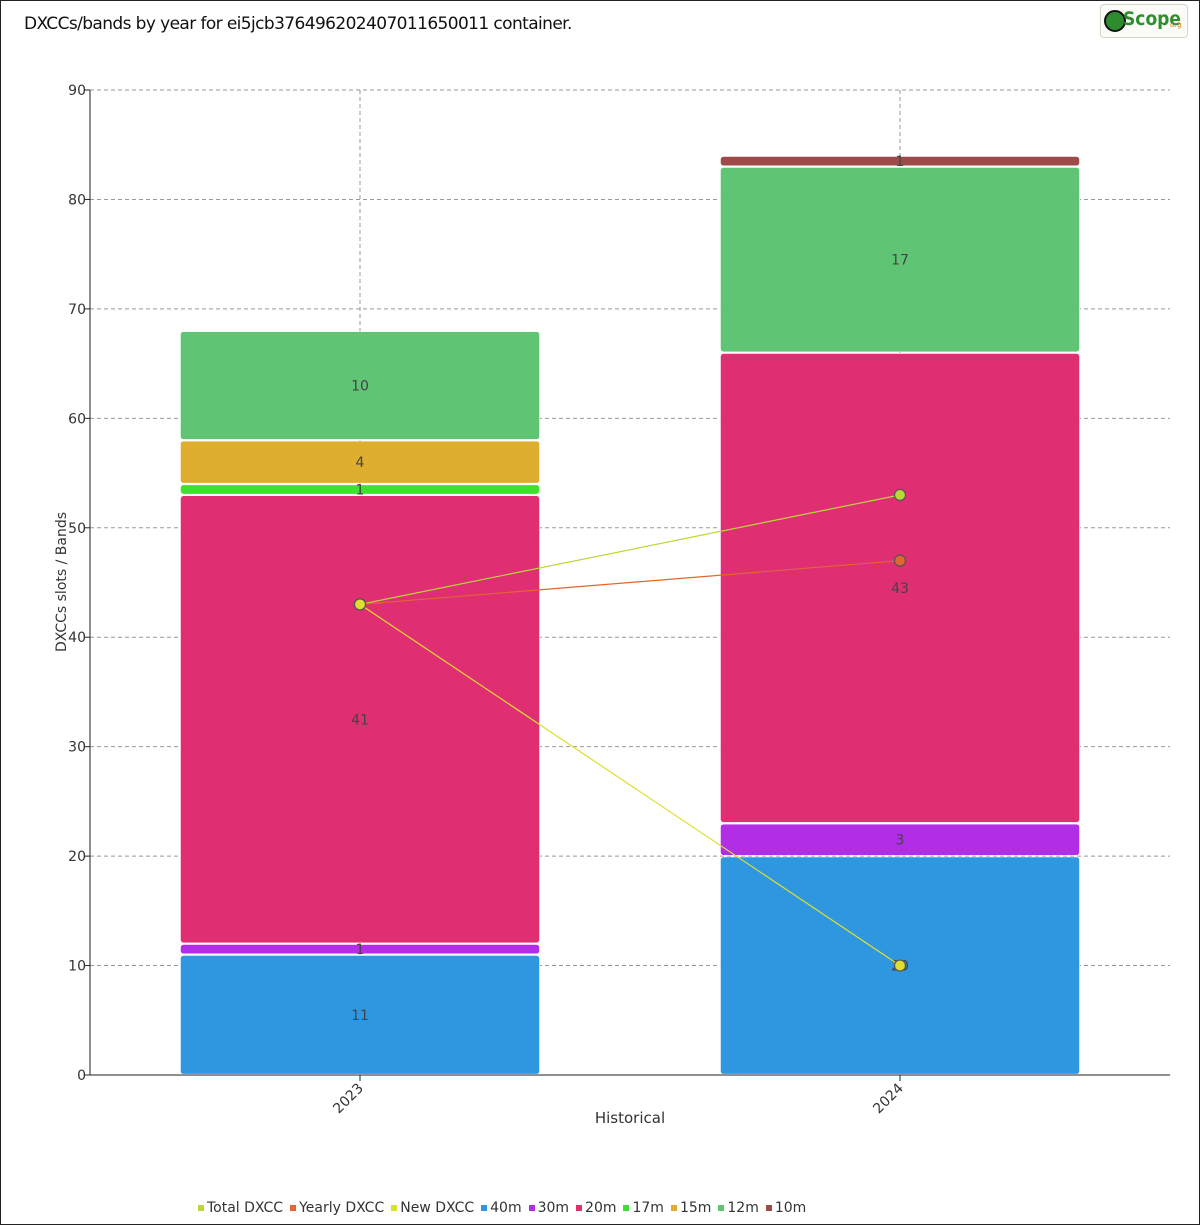 The height and width of the screenshot is (1225, 1200). Describe the element at coordinates (900, 495) in the screenshot. I see `point-Total DXCC-2024` at that location.